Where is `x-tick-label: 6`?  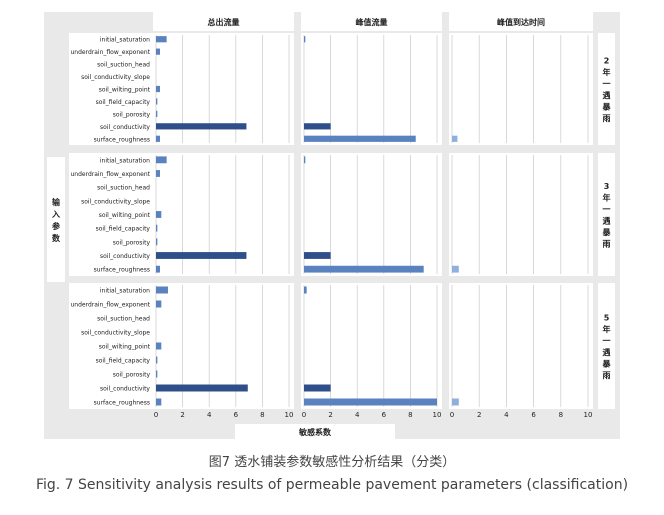
x-tick-label: 6 is located at coordinates (533, 415).